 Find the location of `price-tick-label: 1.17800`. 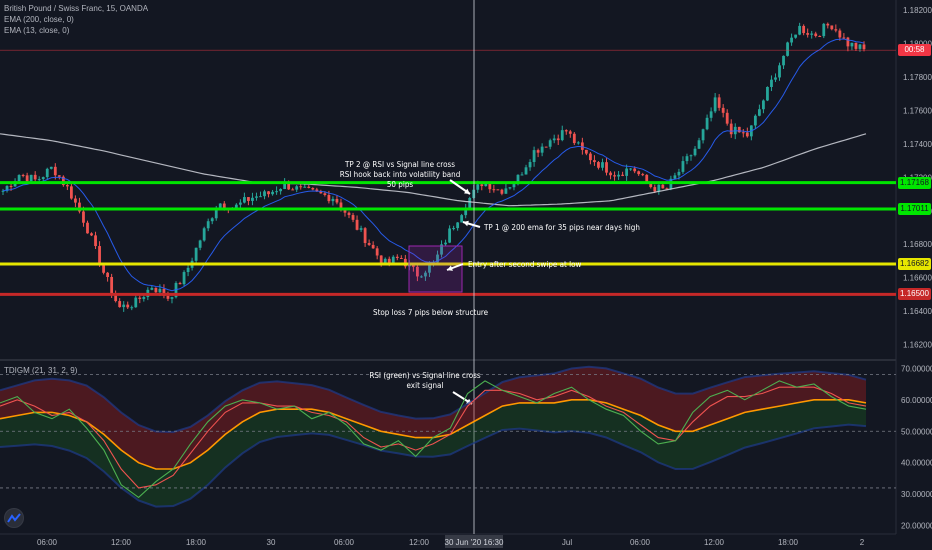

price-tick-label: 1.17800 is located at coordinates (917, 77).